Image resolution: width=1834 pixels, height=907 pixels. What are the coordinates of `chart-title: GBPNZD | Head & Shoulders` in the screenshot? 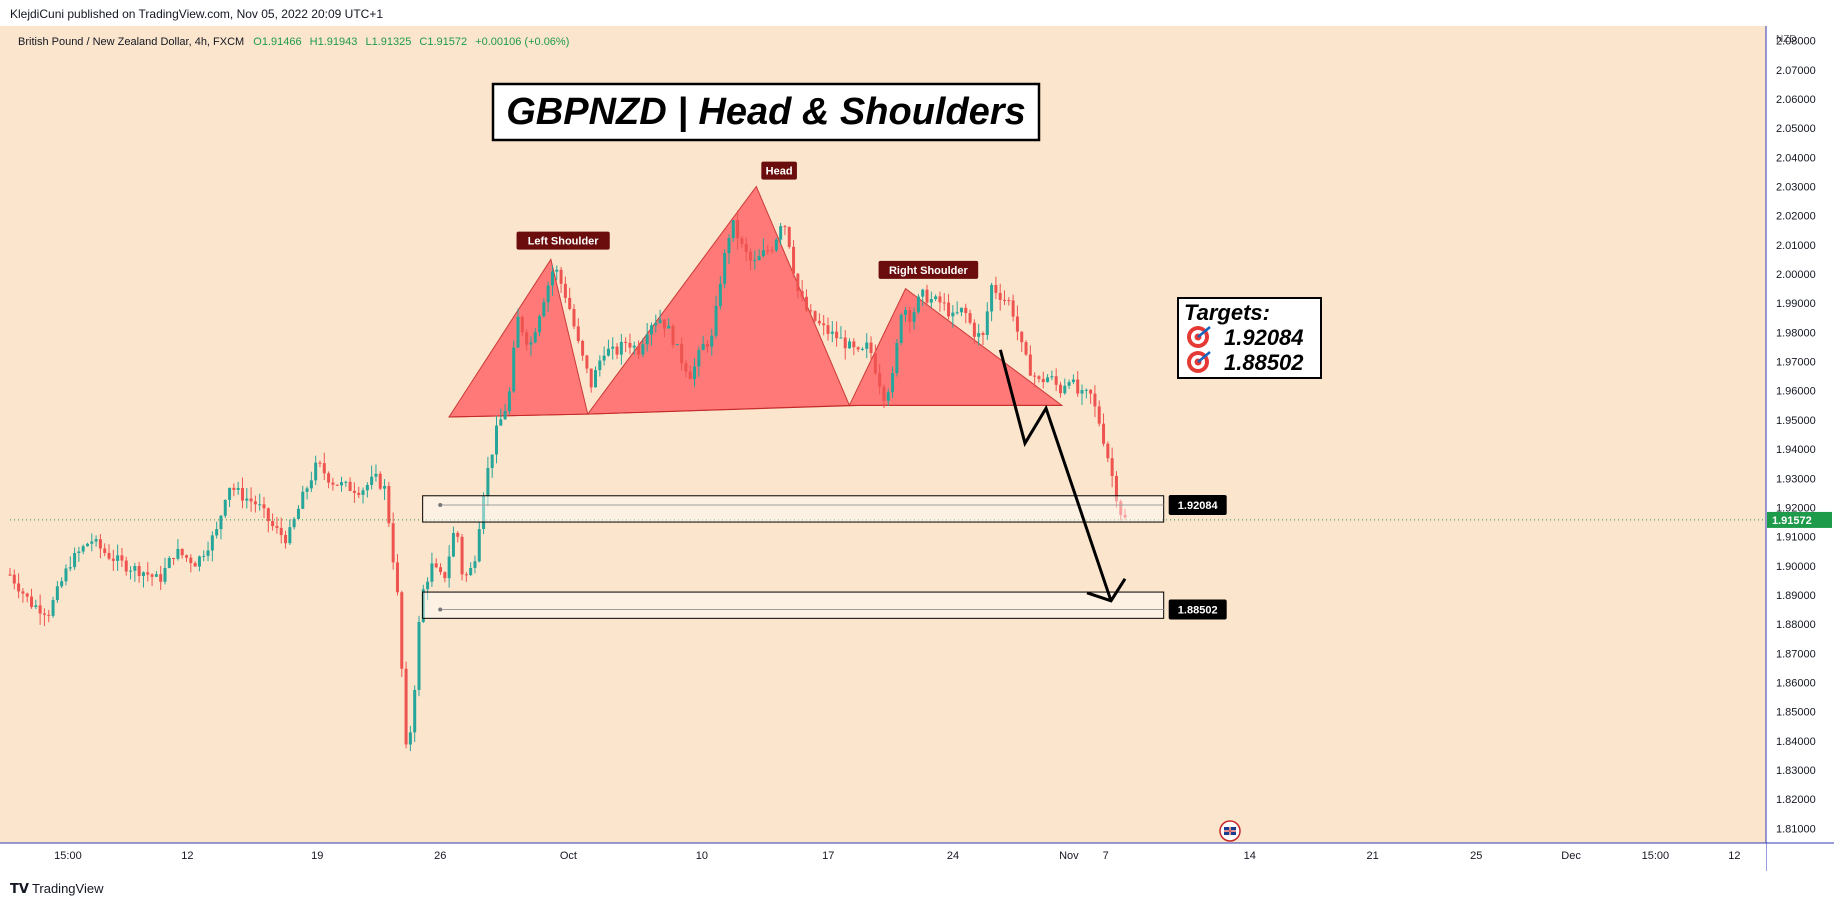 It's located at (765, 112).